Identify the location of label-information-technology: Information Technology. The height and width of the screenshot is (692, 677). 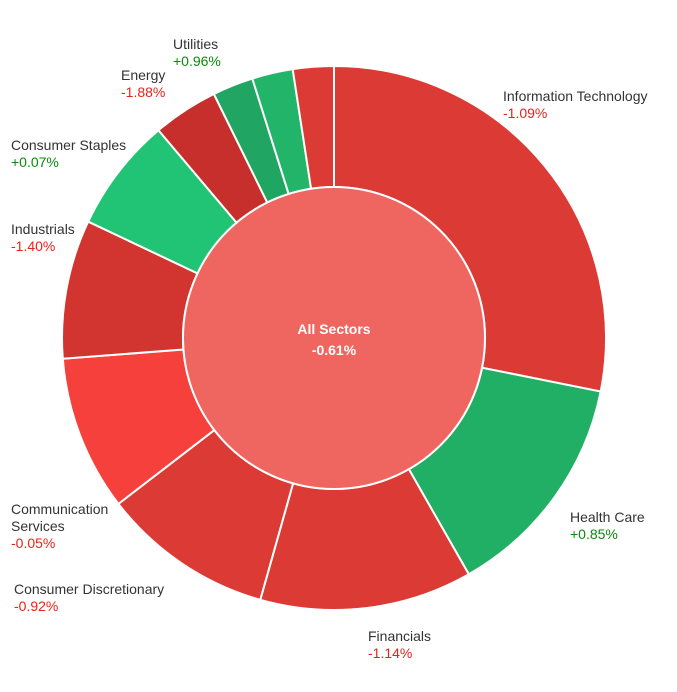
(575, 96).